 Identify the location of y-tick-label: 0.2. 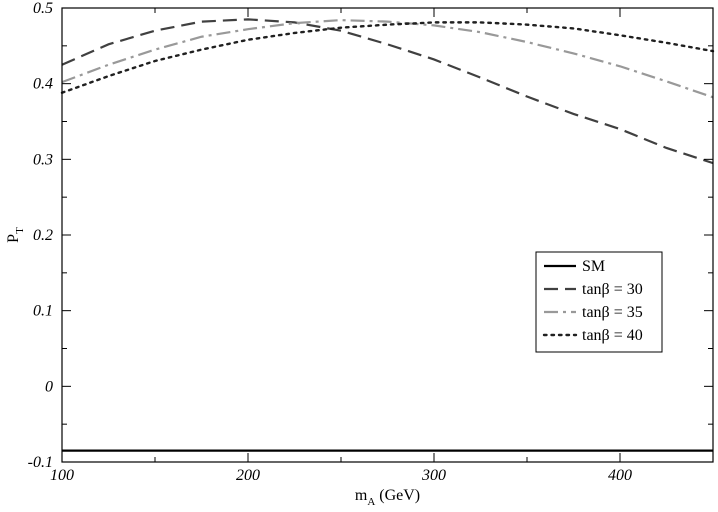
(43, 235).